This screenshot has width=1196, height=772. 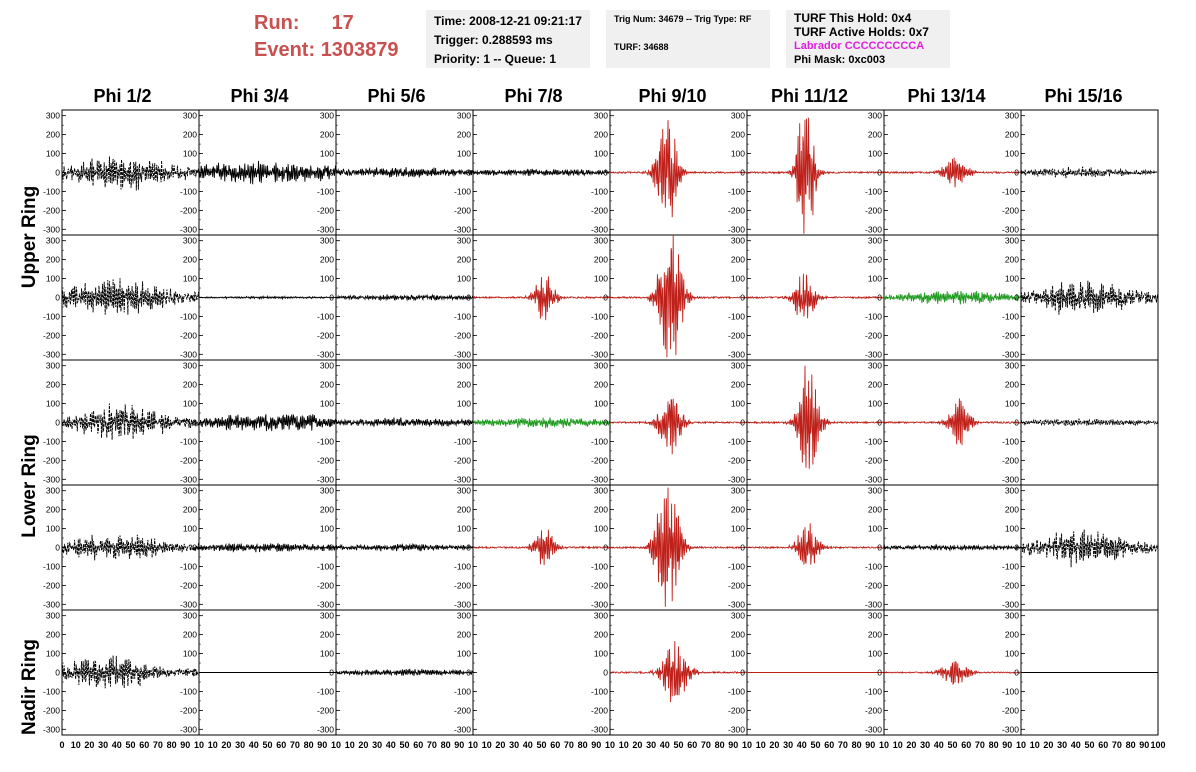 What do you see at coordinates (532, 297) in the screenshot?
I see `panel-r2-c4: -300 -200 -100 0 100 200 300` at bounding box center [532, 297].